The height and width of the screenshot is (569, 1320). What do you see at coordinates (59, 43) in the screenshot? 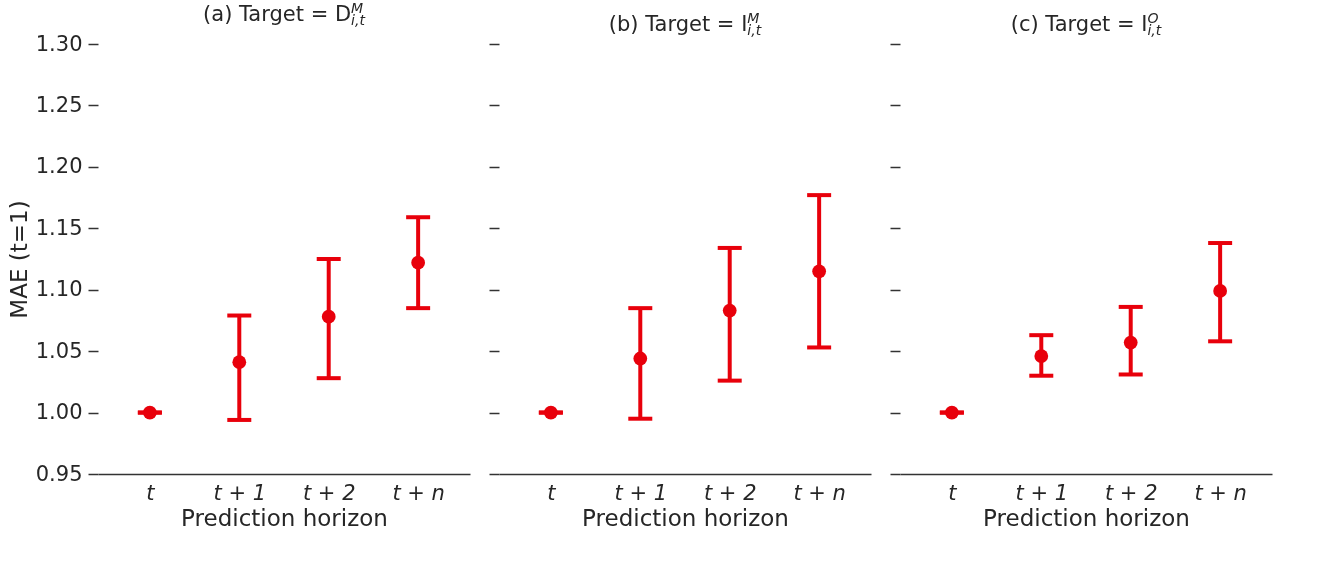
I see `y-tick-label: 1.30` at bounding box center [59, 43].